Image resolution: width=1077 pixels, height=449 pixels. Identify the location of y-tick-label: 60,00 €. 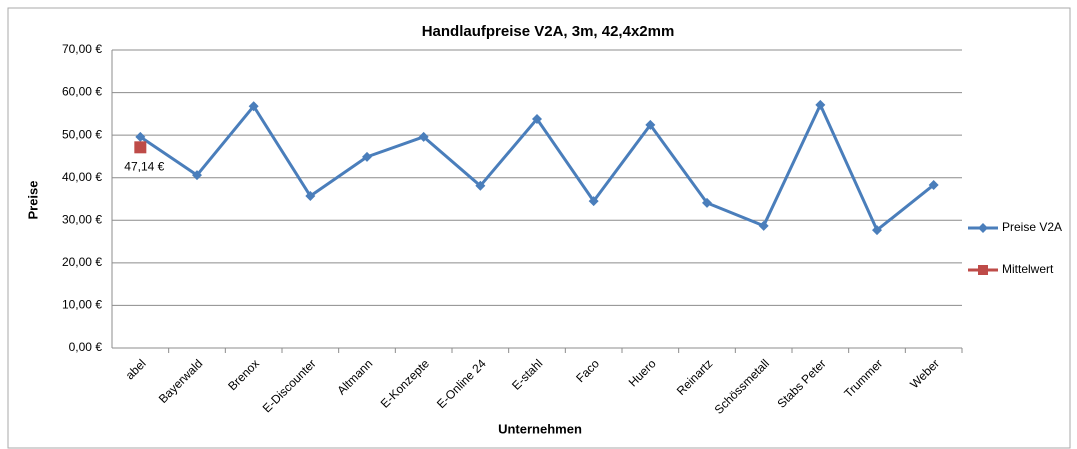
(82, 92).